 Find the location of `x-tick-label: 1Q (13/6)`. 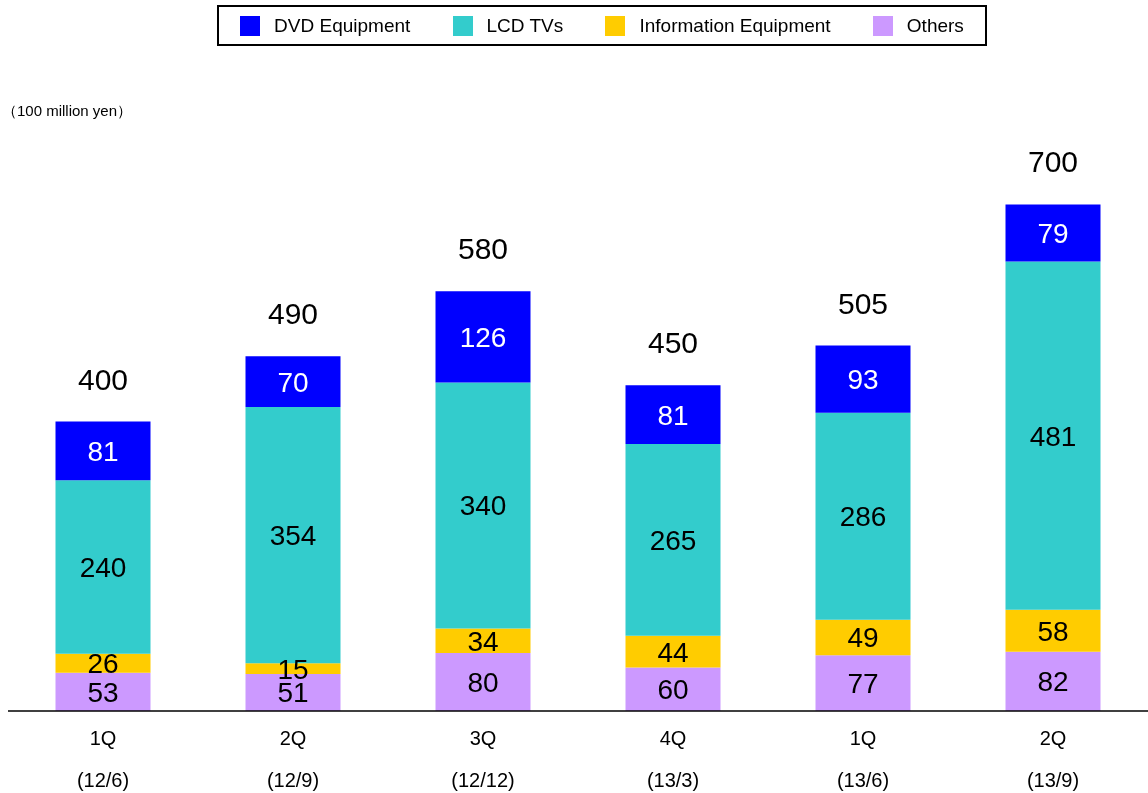

x-tick-label: 1Q (13/6) is located at coordinates (863, 759).